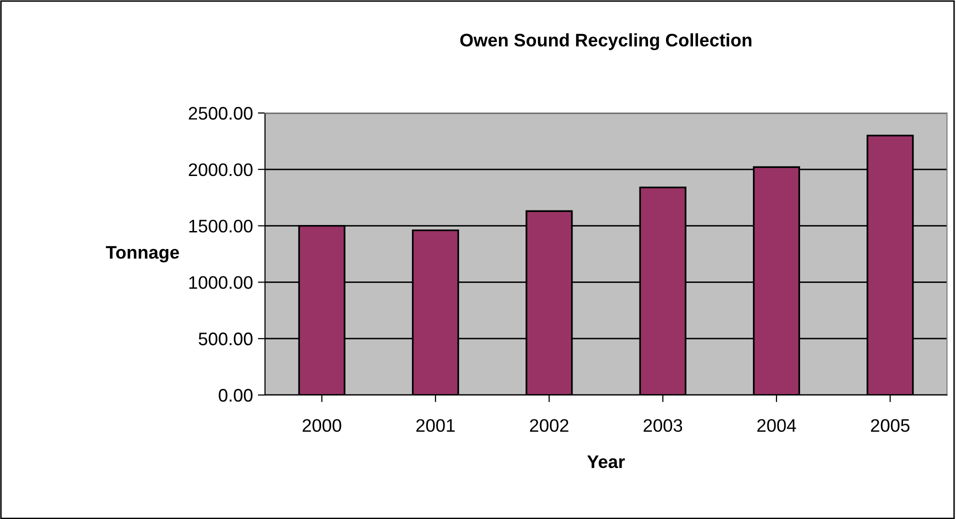  I want to click on y-tick-label: 0.00, so click(235, 395).